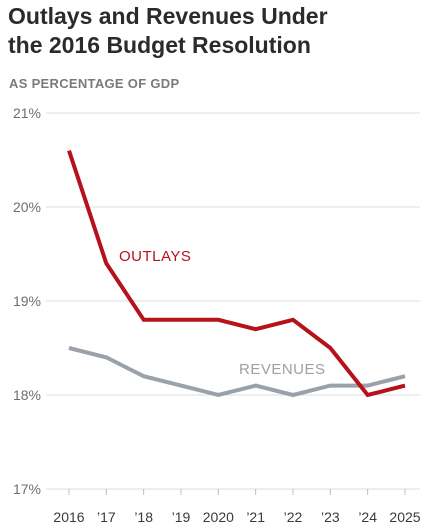  I want to click on y-tick-label: 18%, so click(27, 395).